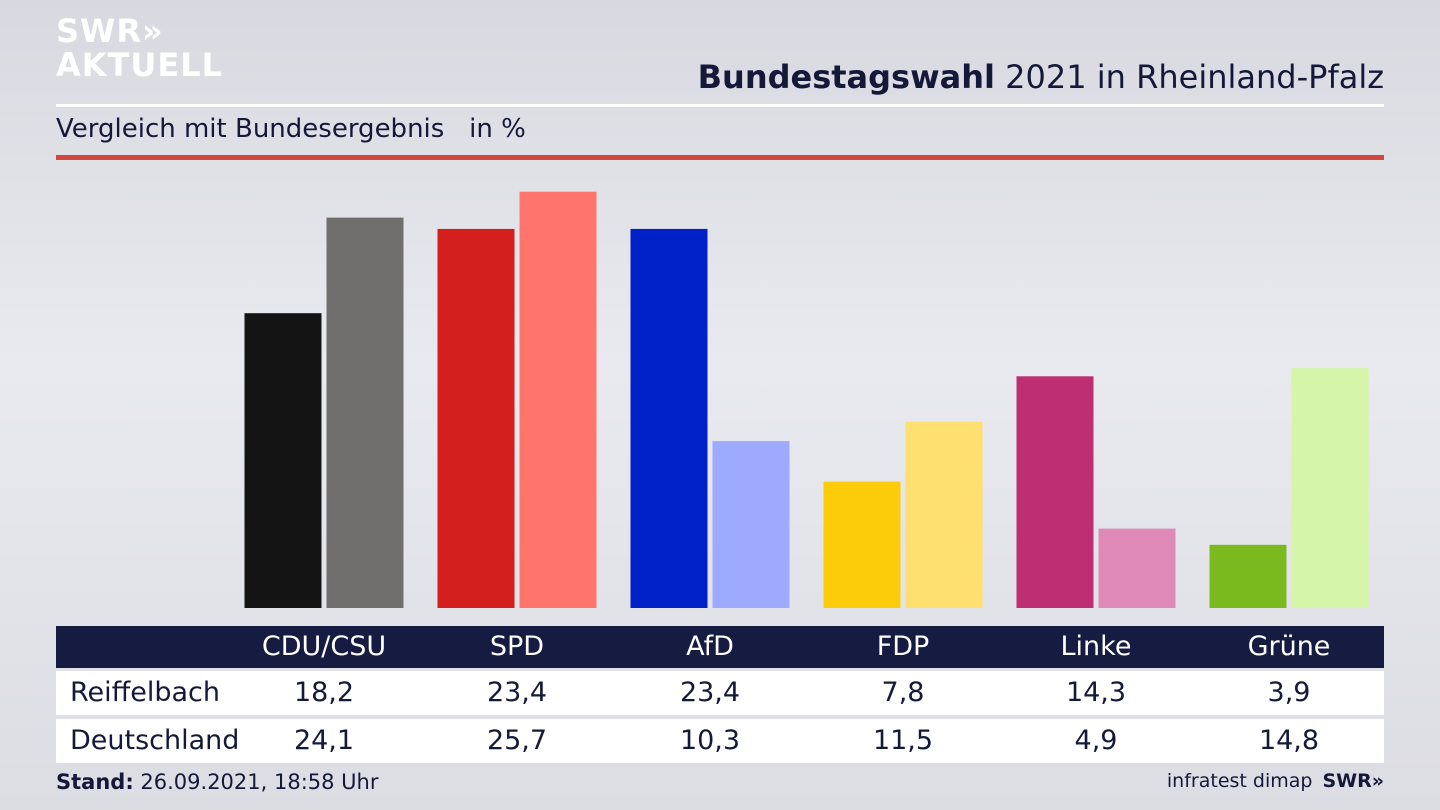 Image resolution: width=1440 pixels, height=810 pixels. I want to click on table-cell: 14,3, so click(1096, 692).